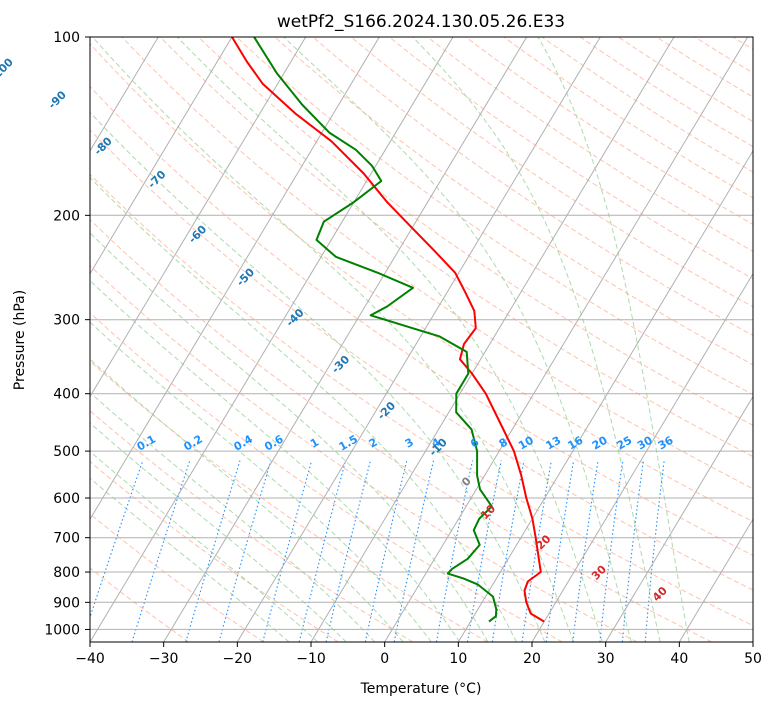 The width and height of the screenshot is (775, 708). I want to click on moist-adiabat-label: -100, so click(8, 69).